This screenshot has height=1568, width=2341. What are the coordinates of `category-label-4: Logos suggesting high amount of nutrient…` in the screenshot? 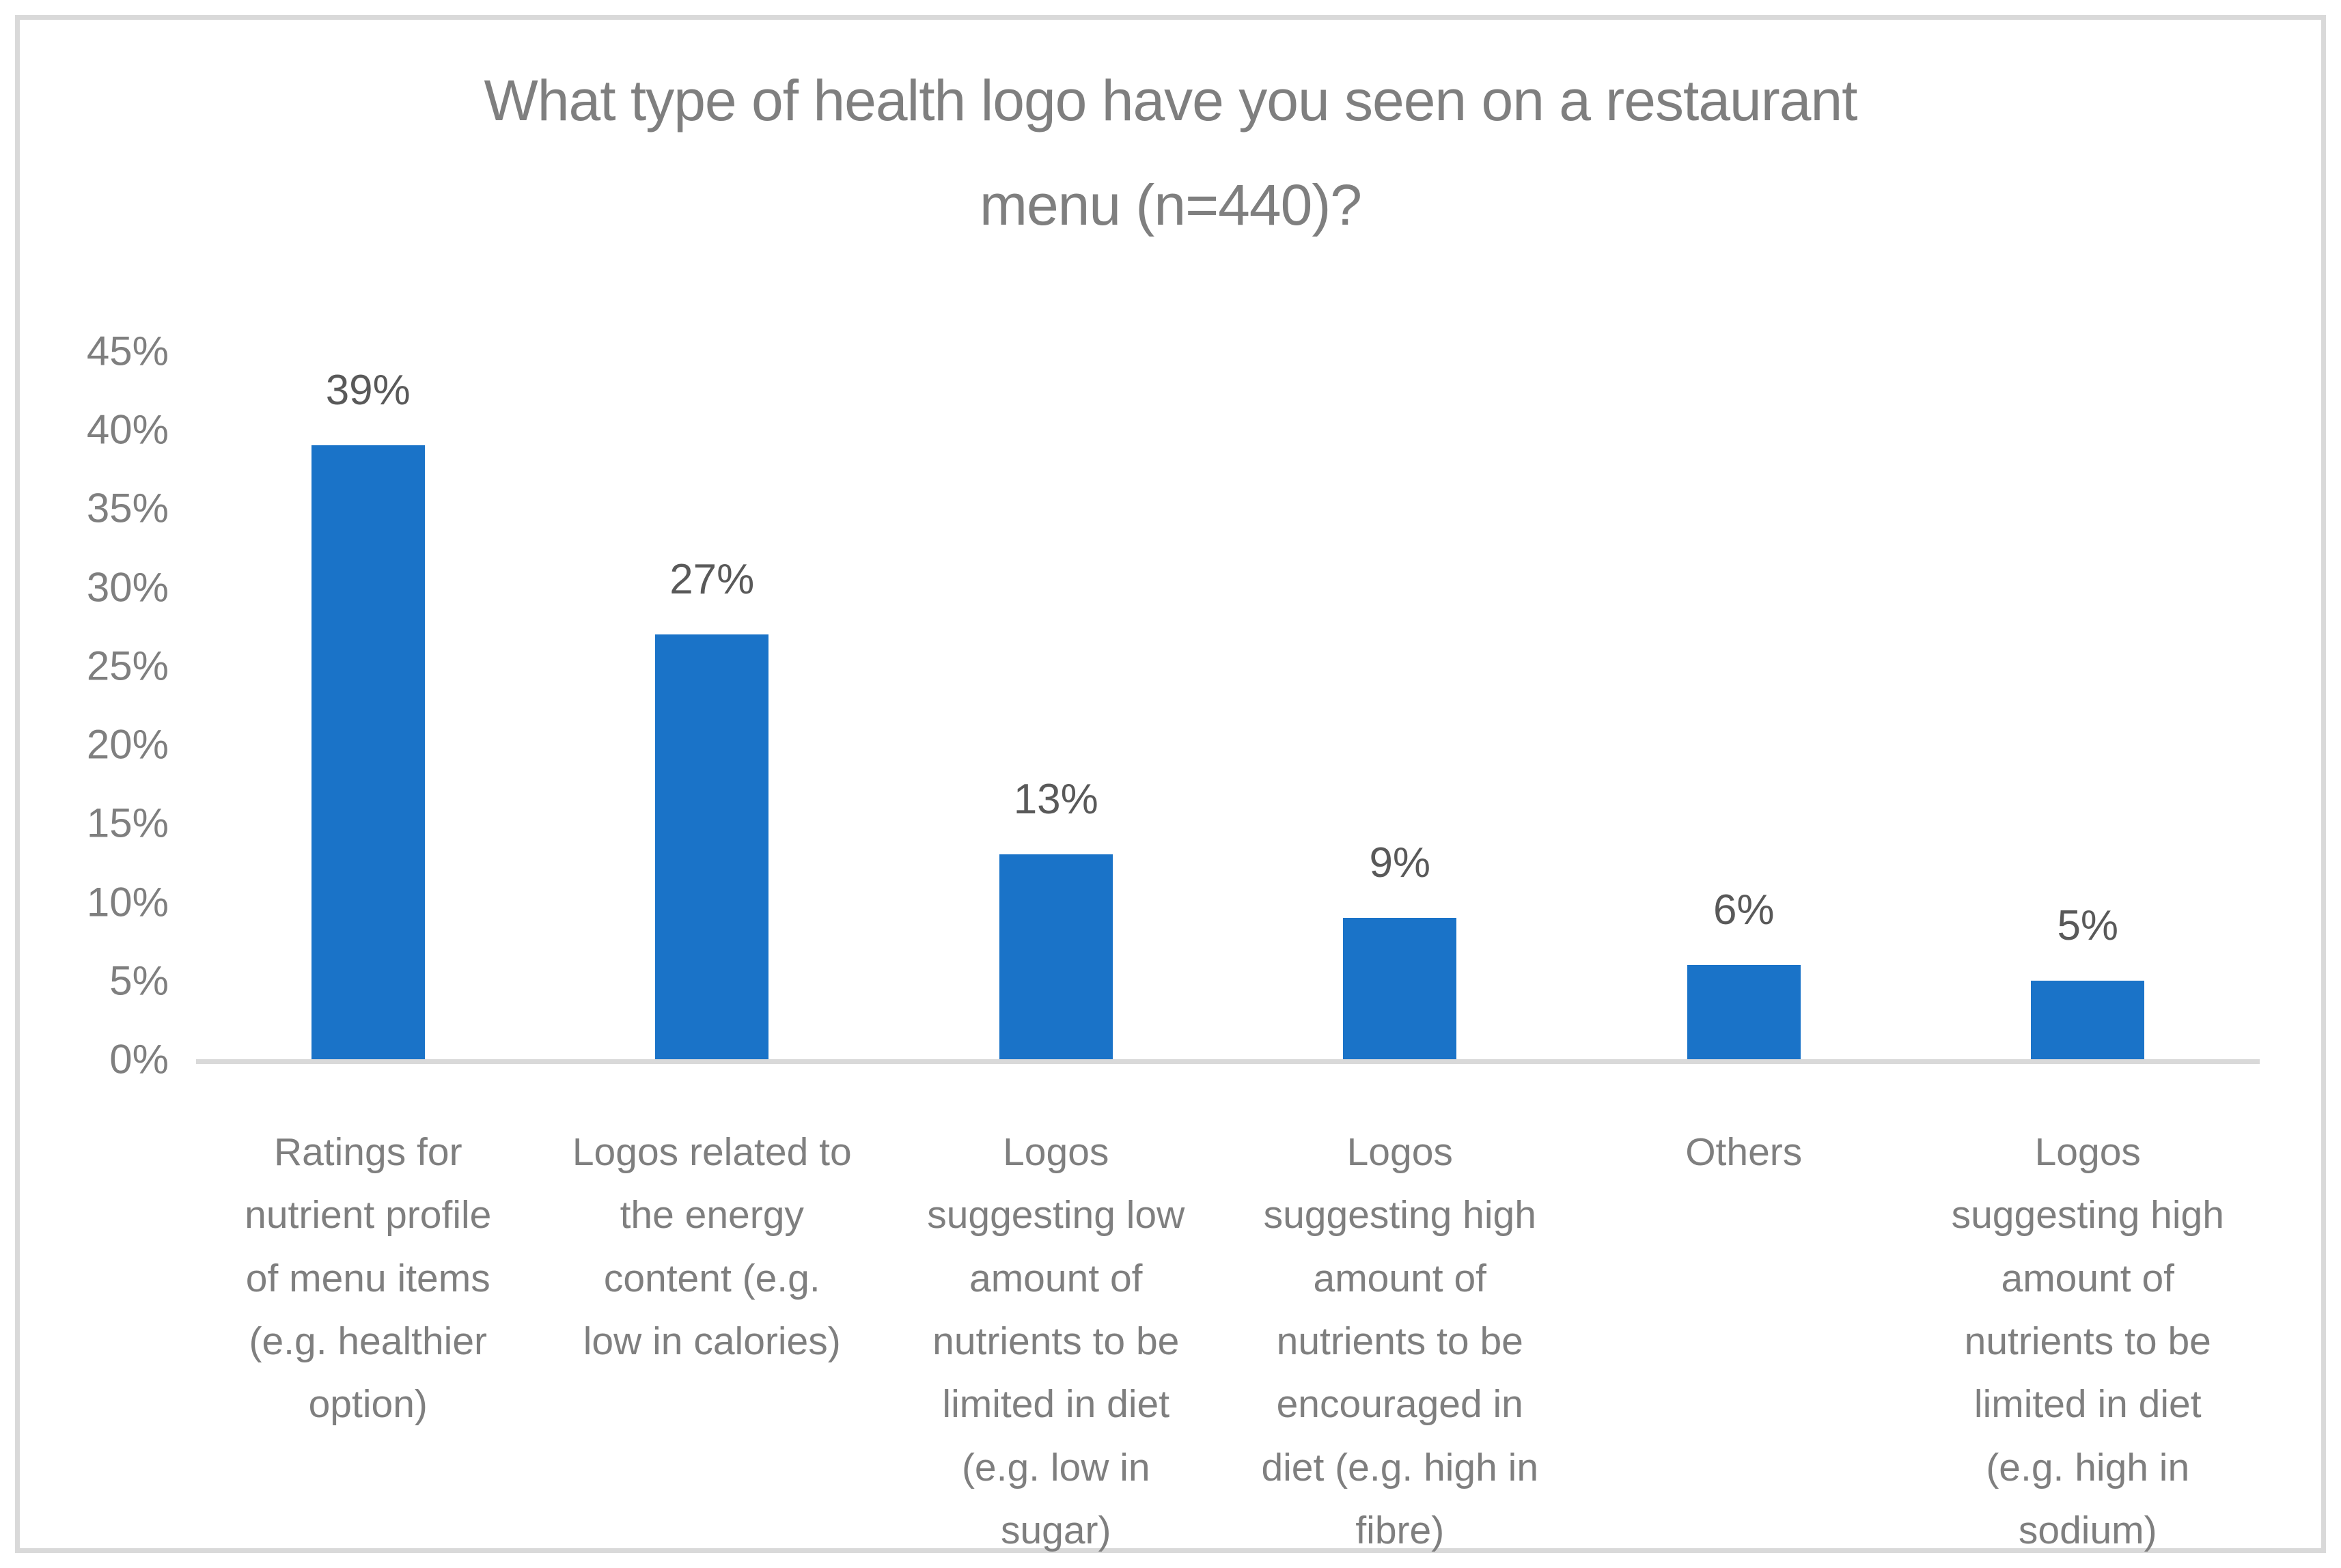 It's located at (1400, 1341).